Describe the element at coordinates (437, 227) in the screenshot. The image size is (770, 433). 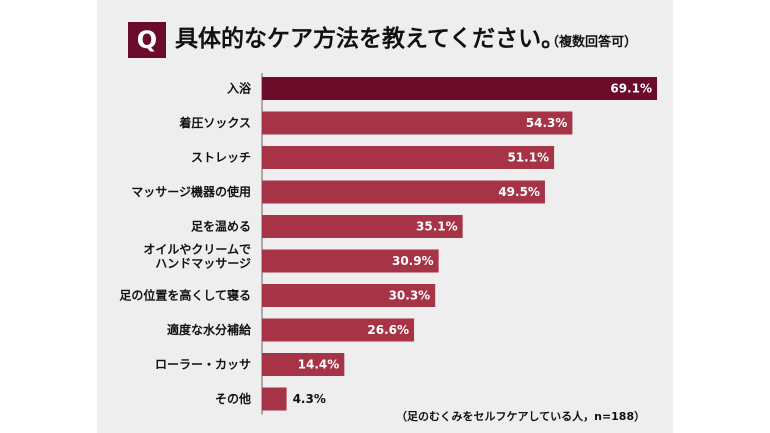
I see `value-label: 35.1%` at that location.